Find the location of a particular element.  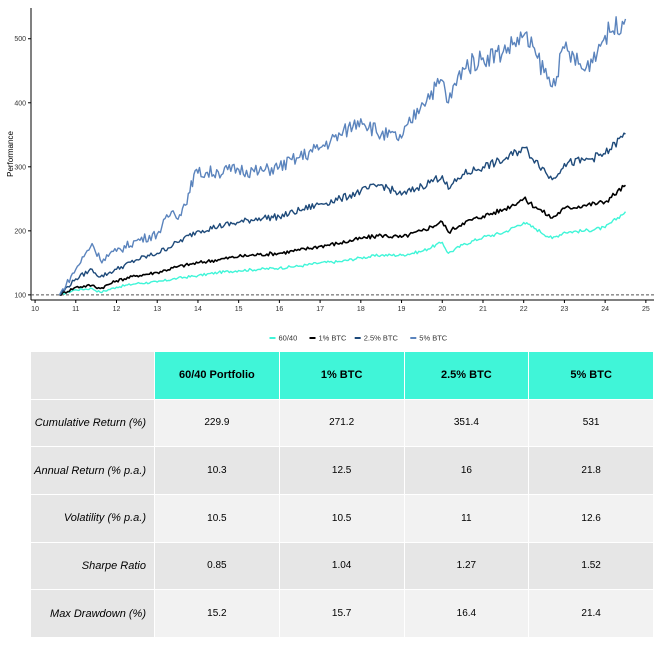

table-header-cell: 60/40 Portfolio is located at coordinates (217, 376).